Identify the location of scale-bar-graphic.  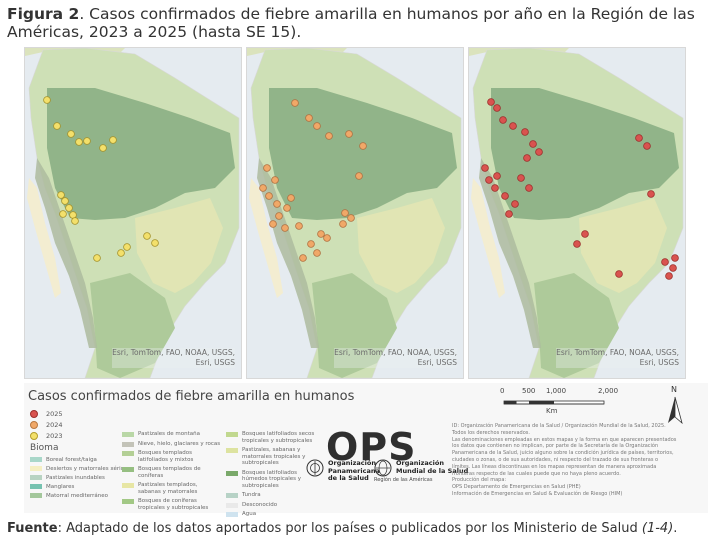
(554, 402).